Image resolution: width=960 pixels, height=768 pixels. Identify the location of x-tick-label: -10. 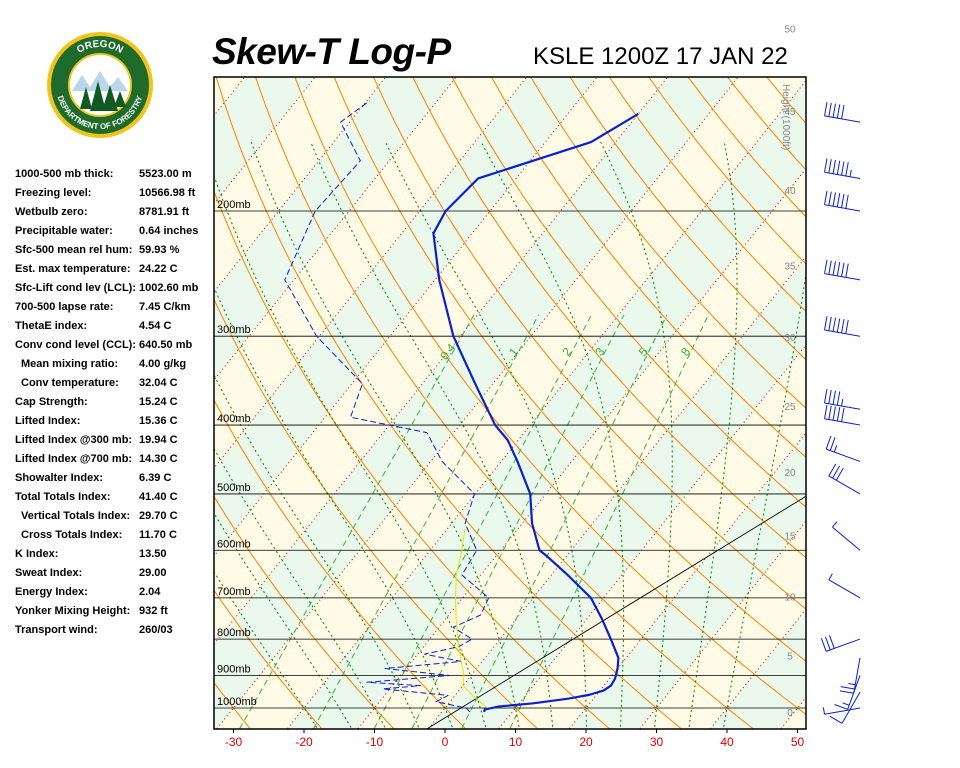
(375, 742).